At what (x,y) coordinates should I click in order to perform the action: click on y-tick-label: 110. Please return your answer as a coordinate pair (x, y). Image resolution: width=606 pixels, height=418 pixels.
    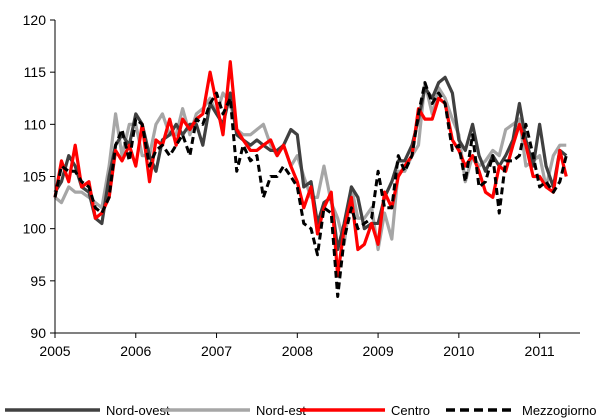
    Looking at the image, I should click on (35, 124).